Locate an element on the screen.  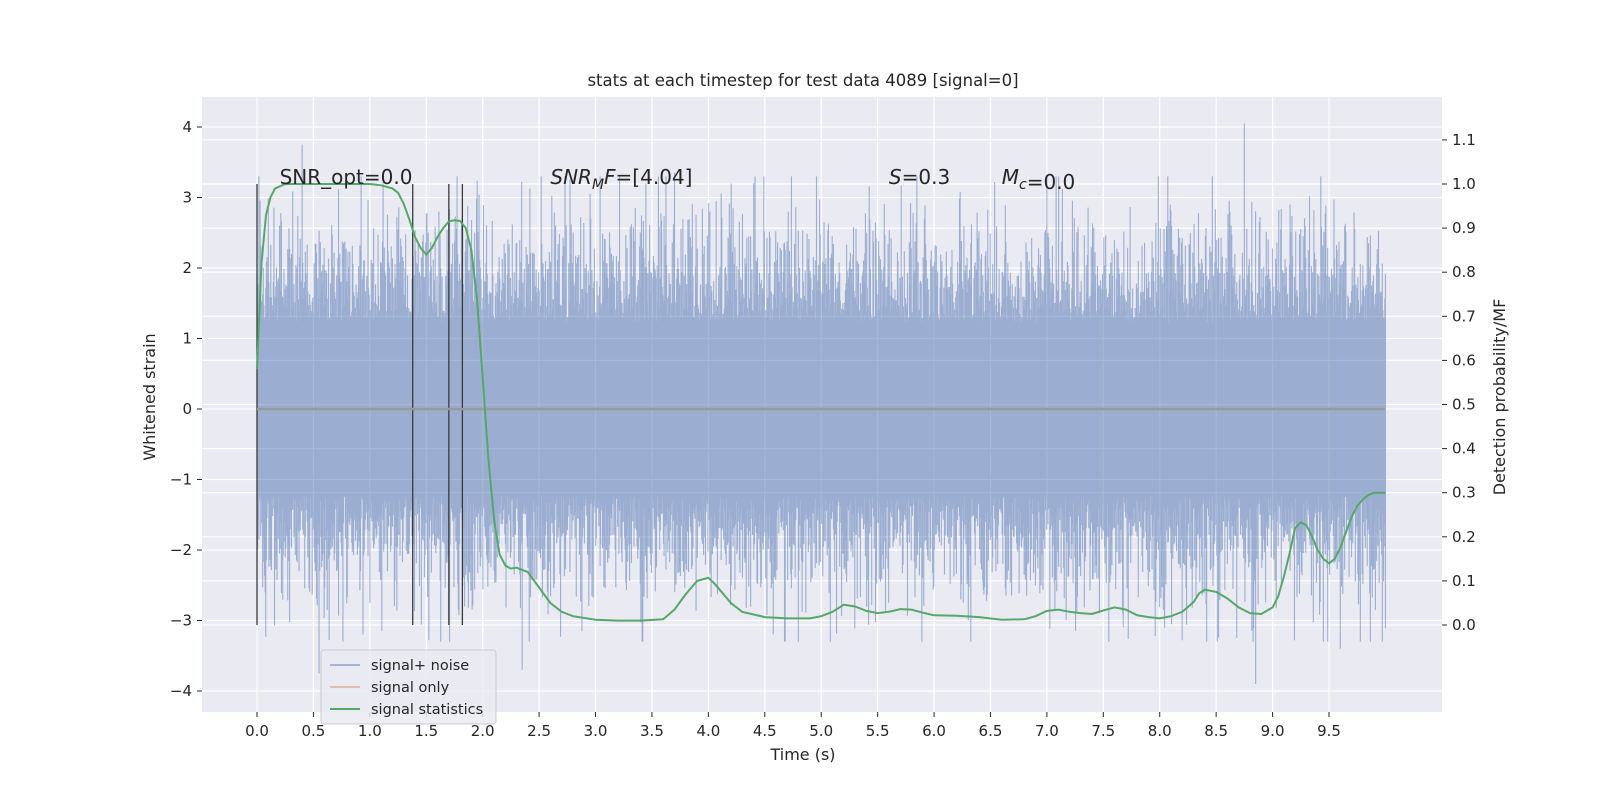
x-tick-label: 7.0 is located at coordinates (1047, 731).